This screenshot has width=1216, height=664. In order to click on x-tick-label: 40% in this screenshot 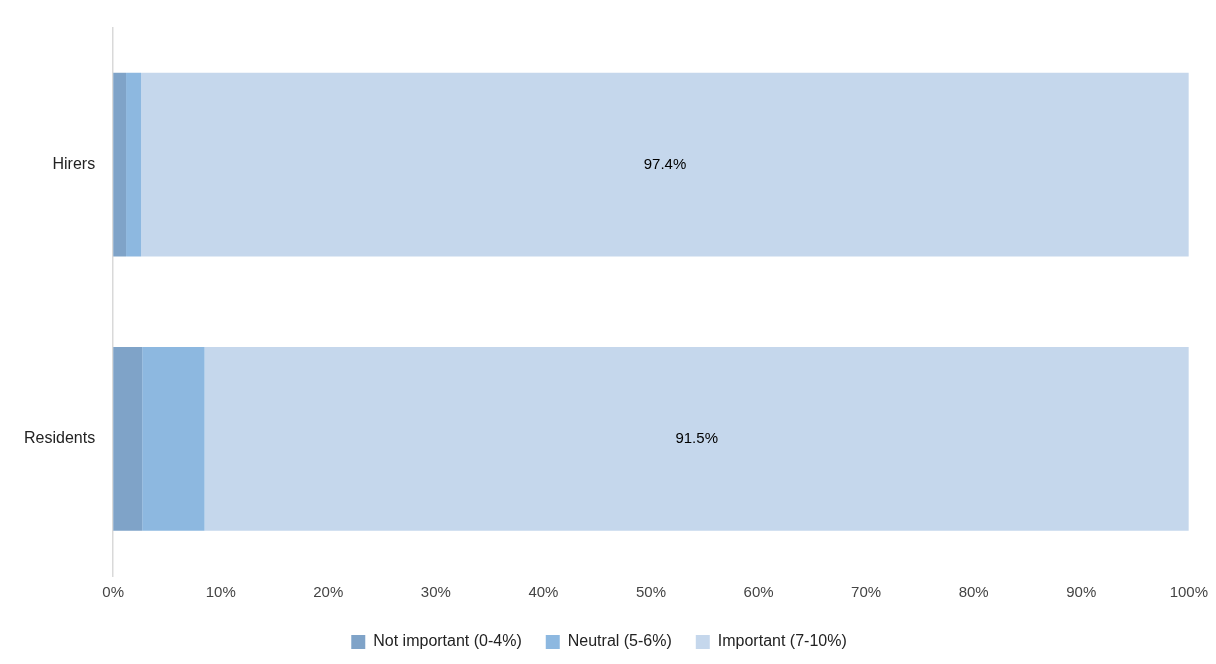, I will do `click(543, 592)`.